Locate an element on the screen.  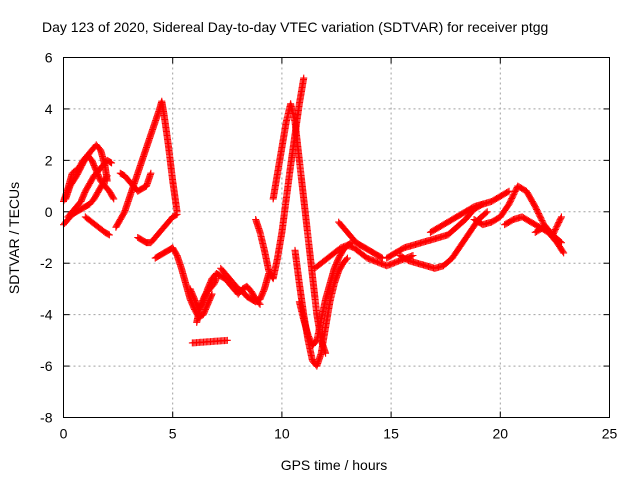
y-tick-label: 0 is located at coordinates (49, 212).